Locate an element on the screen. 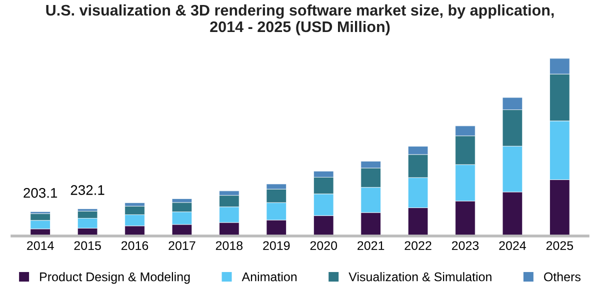 This screenshot has height=295, width=600. x-tick-label: 2025 is located at coordinates (560, 245).